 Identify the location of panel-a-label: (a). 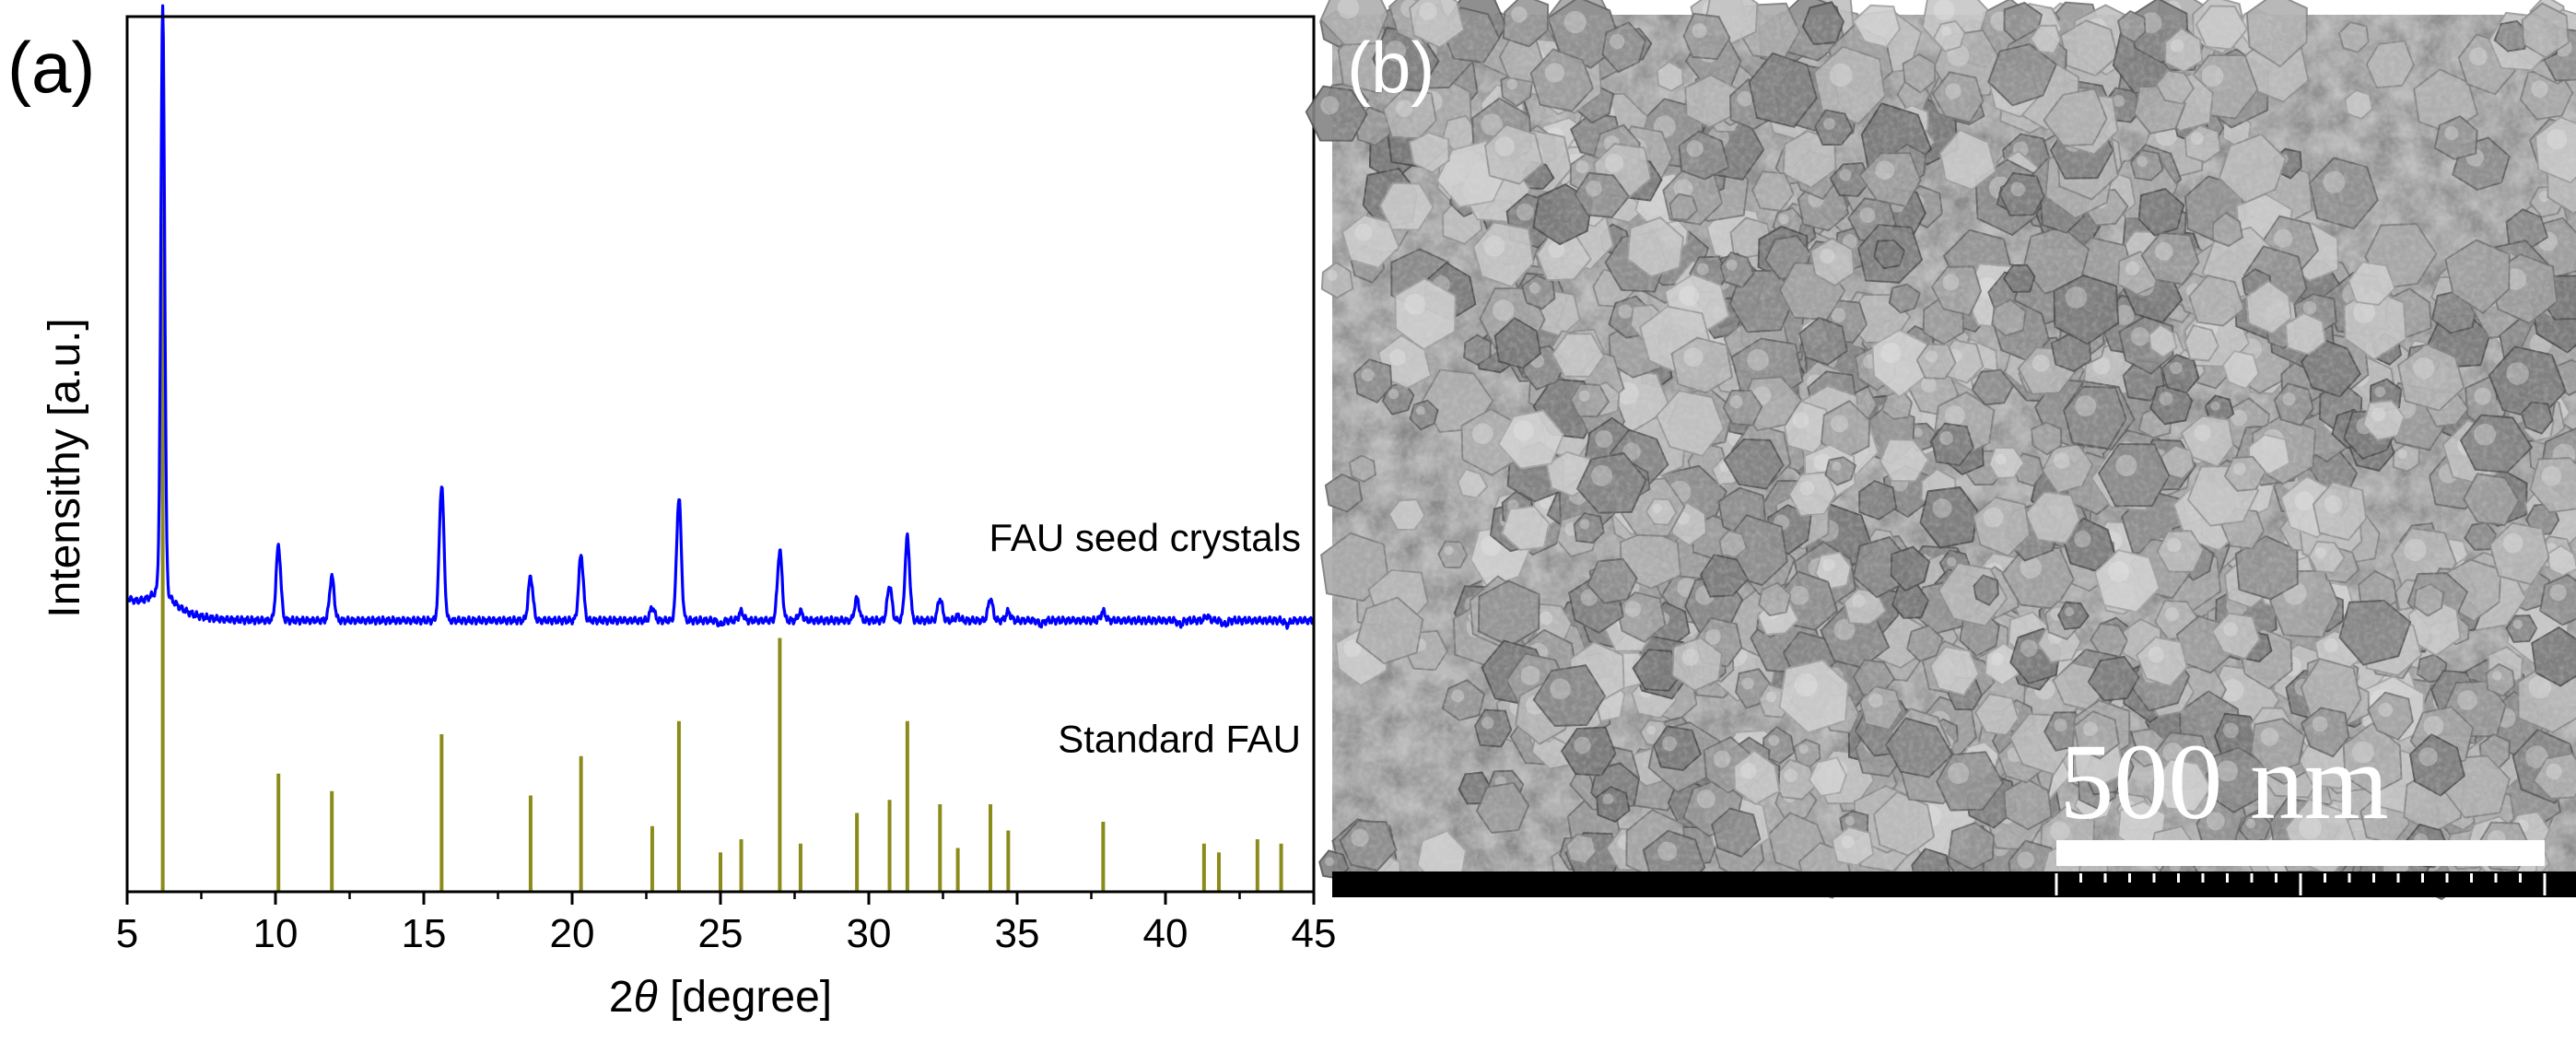
(51, 67).